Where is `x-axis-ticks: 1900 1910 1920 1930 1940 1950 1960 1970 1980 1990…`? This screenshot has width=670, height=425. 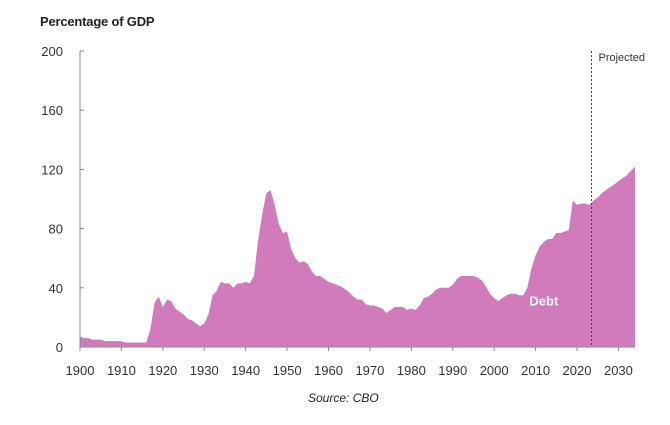 x-axis-ticks: 1900 1910 1920 1930 1940 1950 1960 1970 1980 1990… is located at coordinates (349, 362).